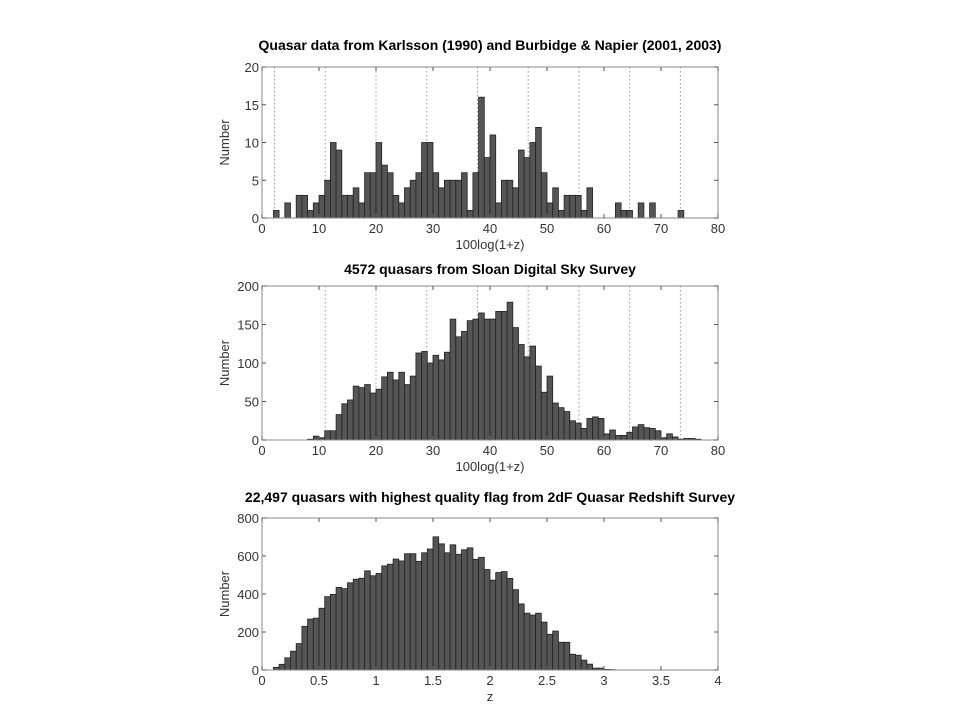 This screenshot has height=720, width=960. I want to click on x-tick-label: 10, so click(319, 228).